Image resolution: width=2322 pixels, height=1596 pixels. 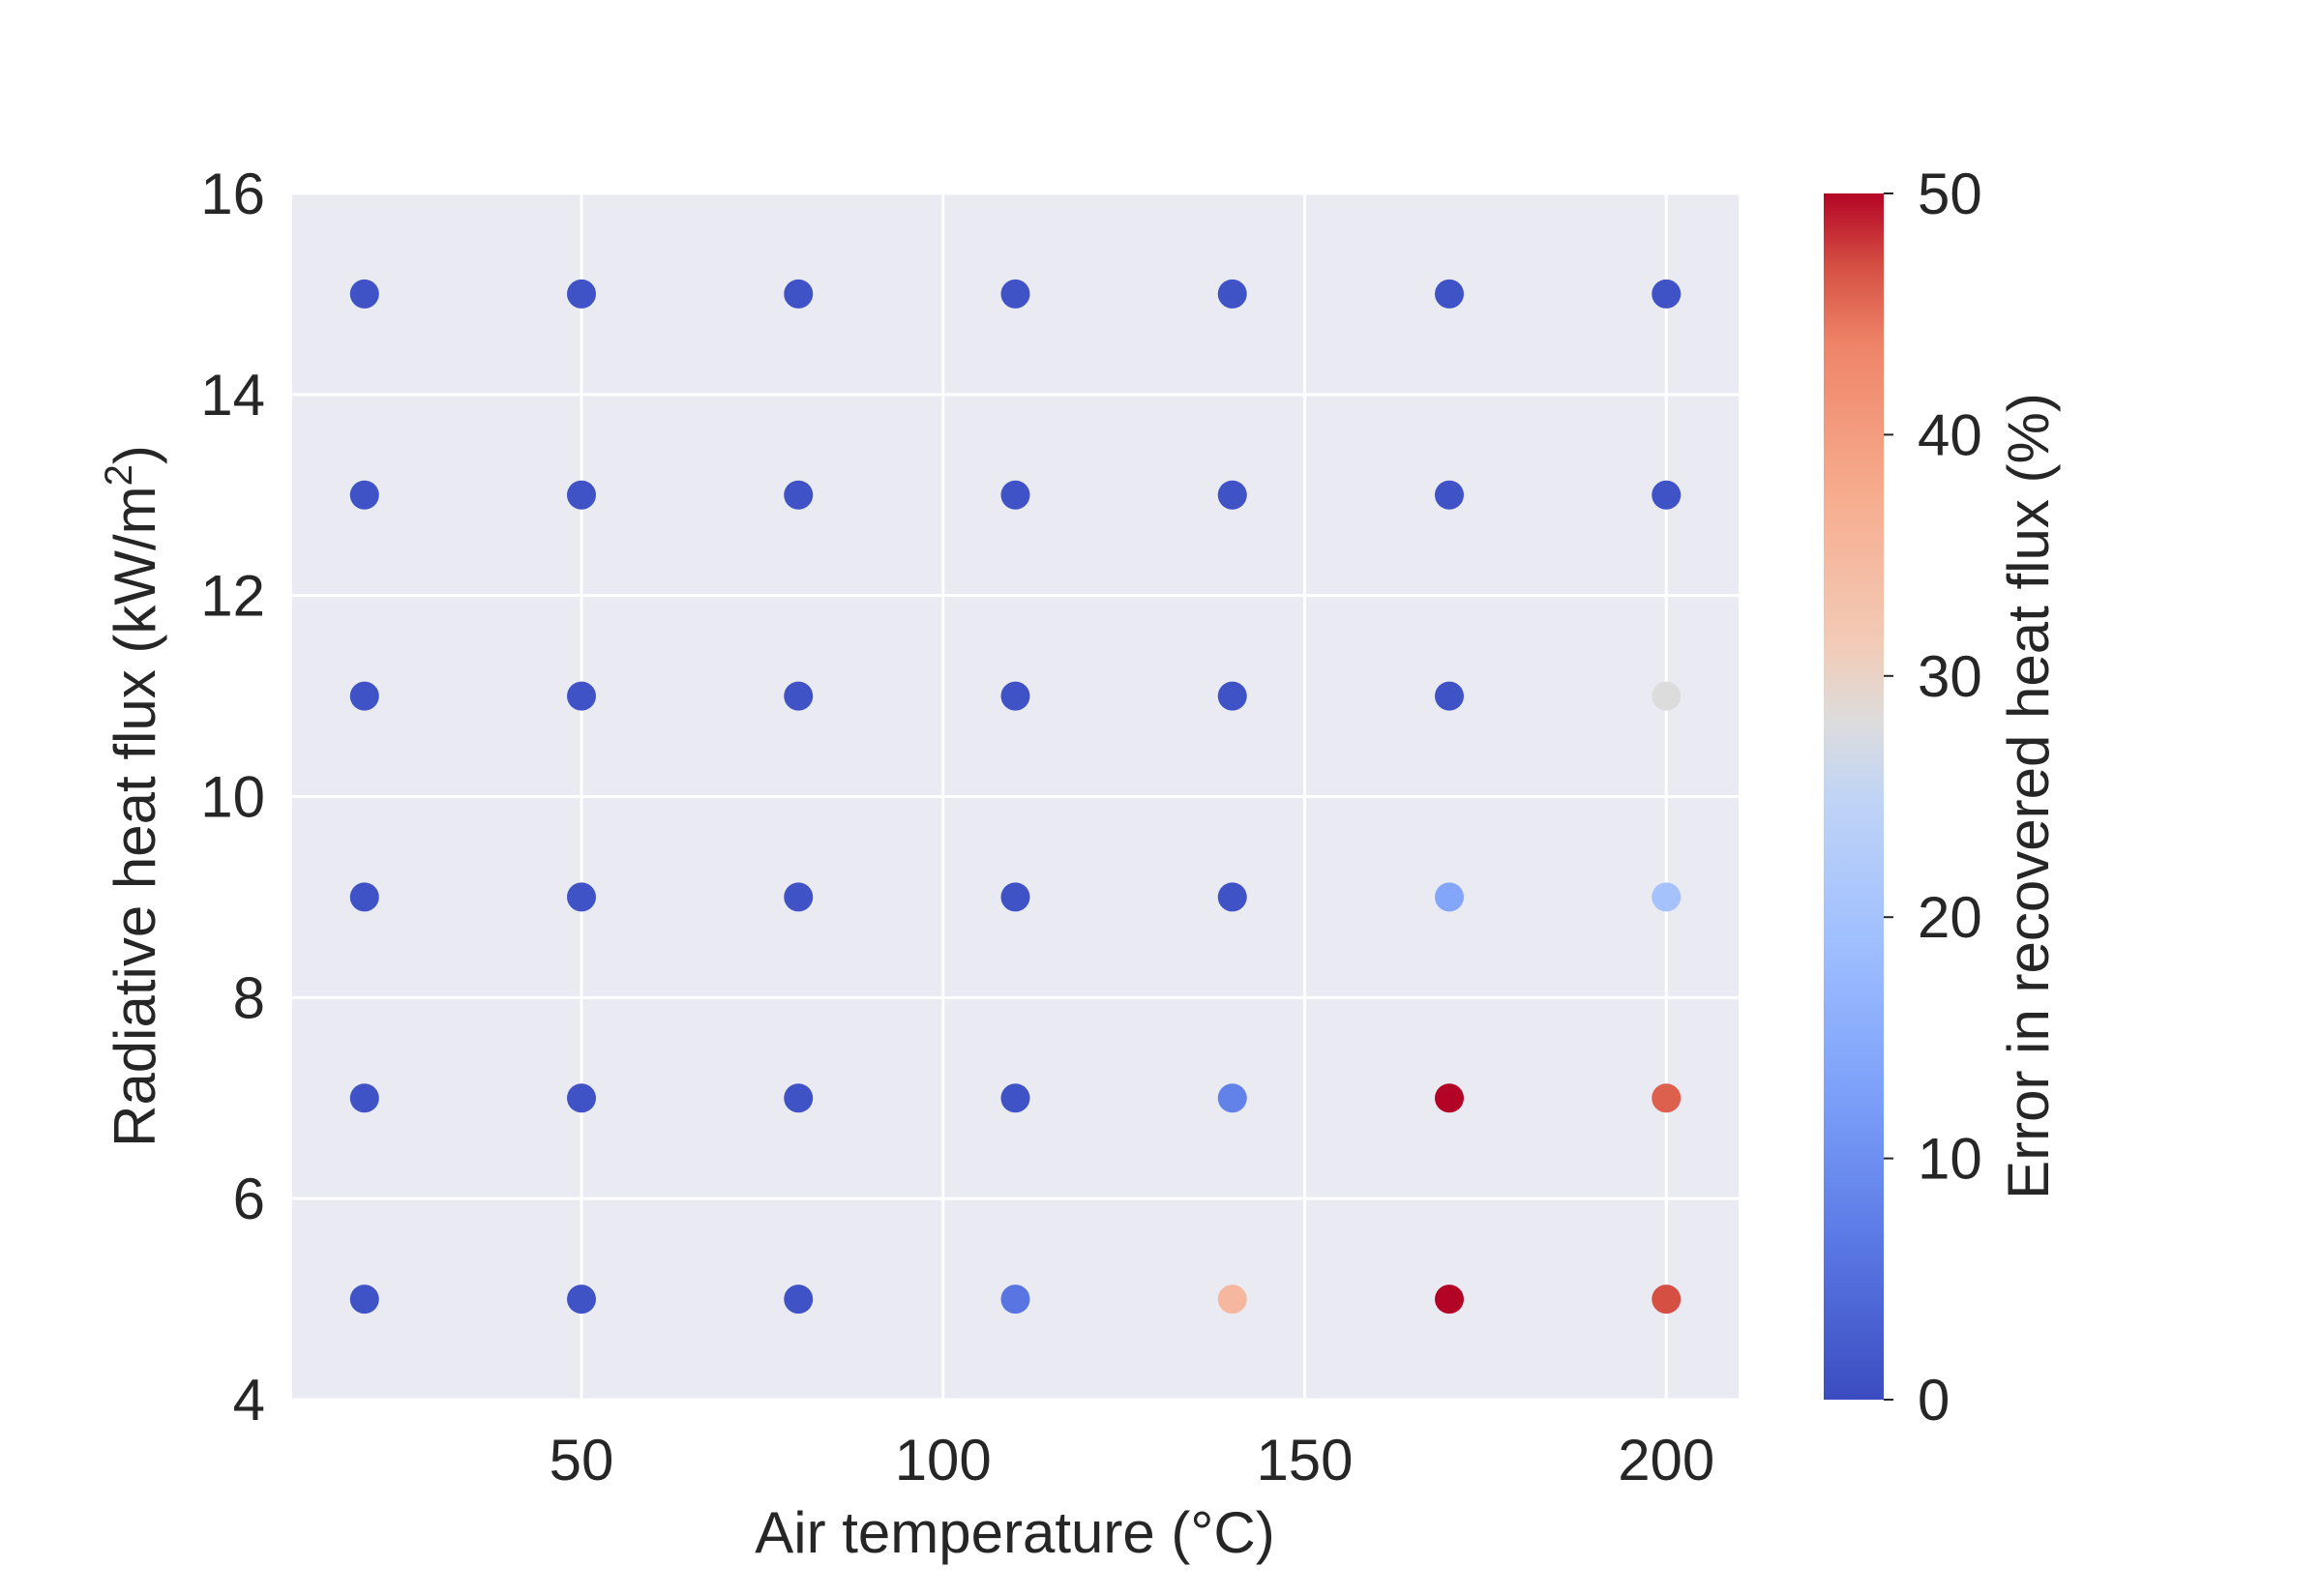 What do you see at coordinates (1950, 194) in the screenshot?
I see `colorbar-tick-label: 50` at bounding box center [1950, 194].